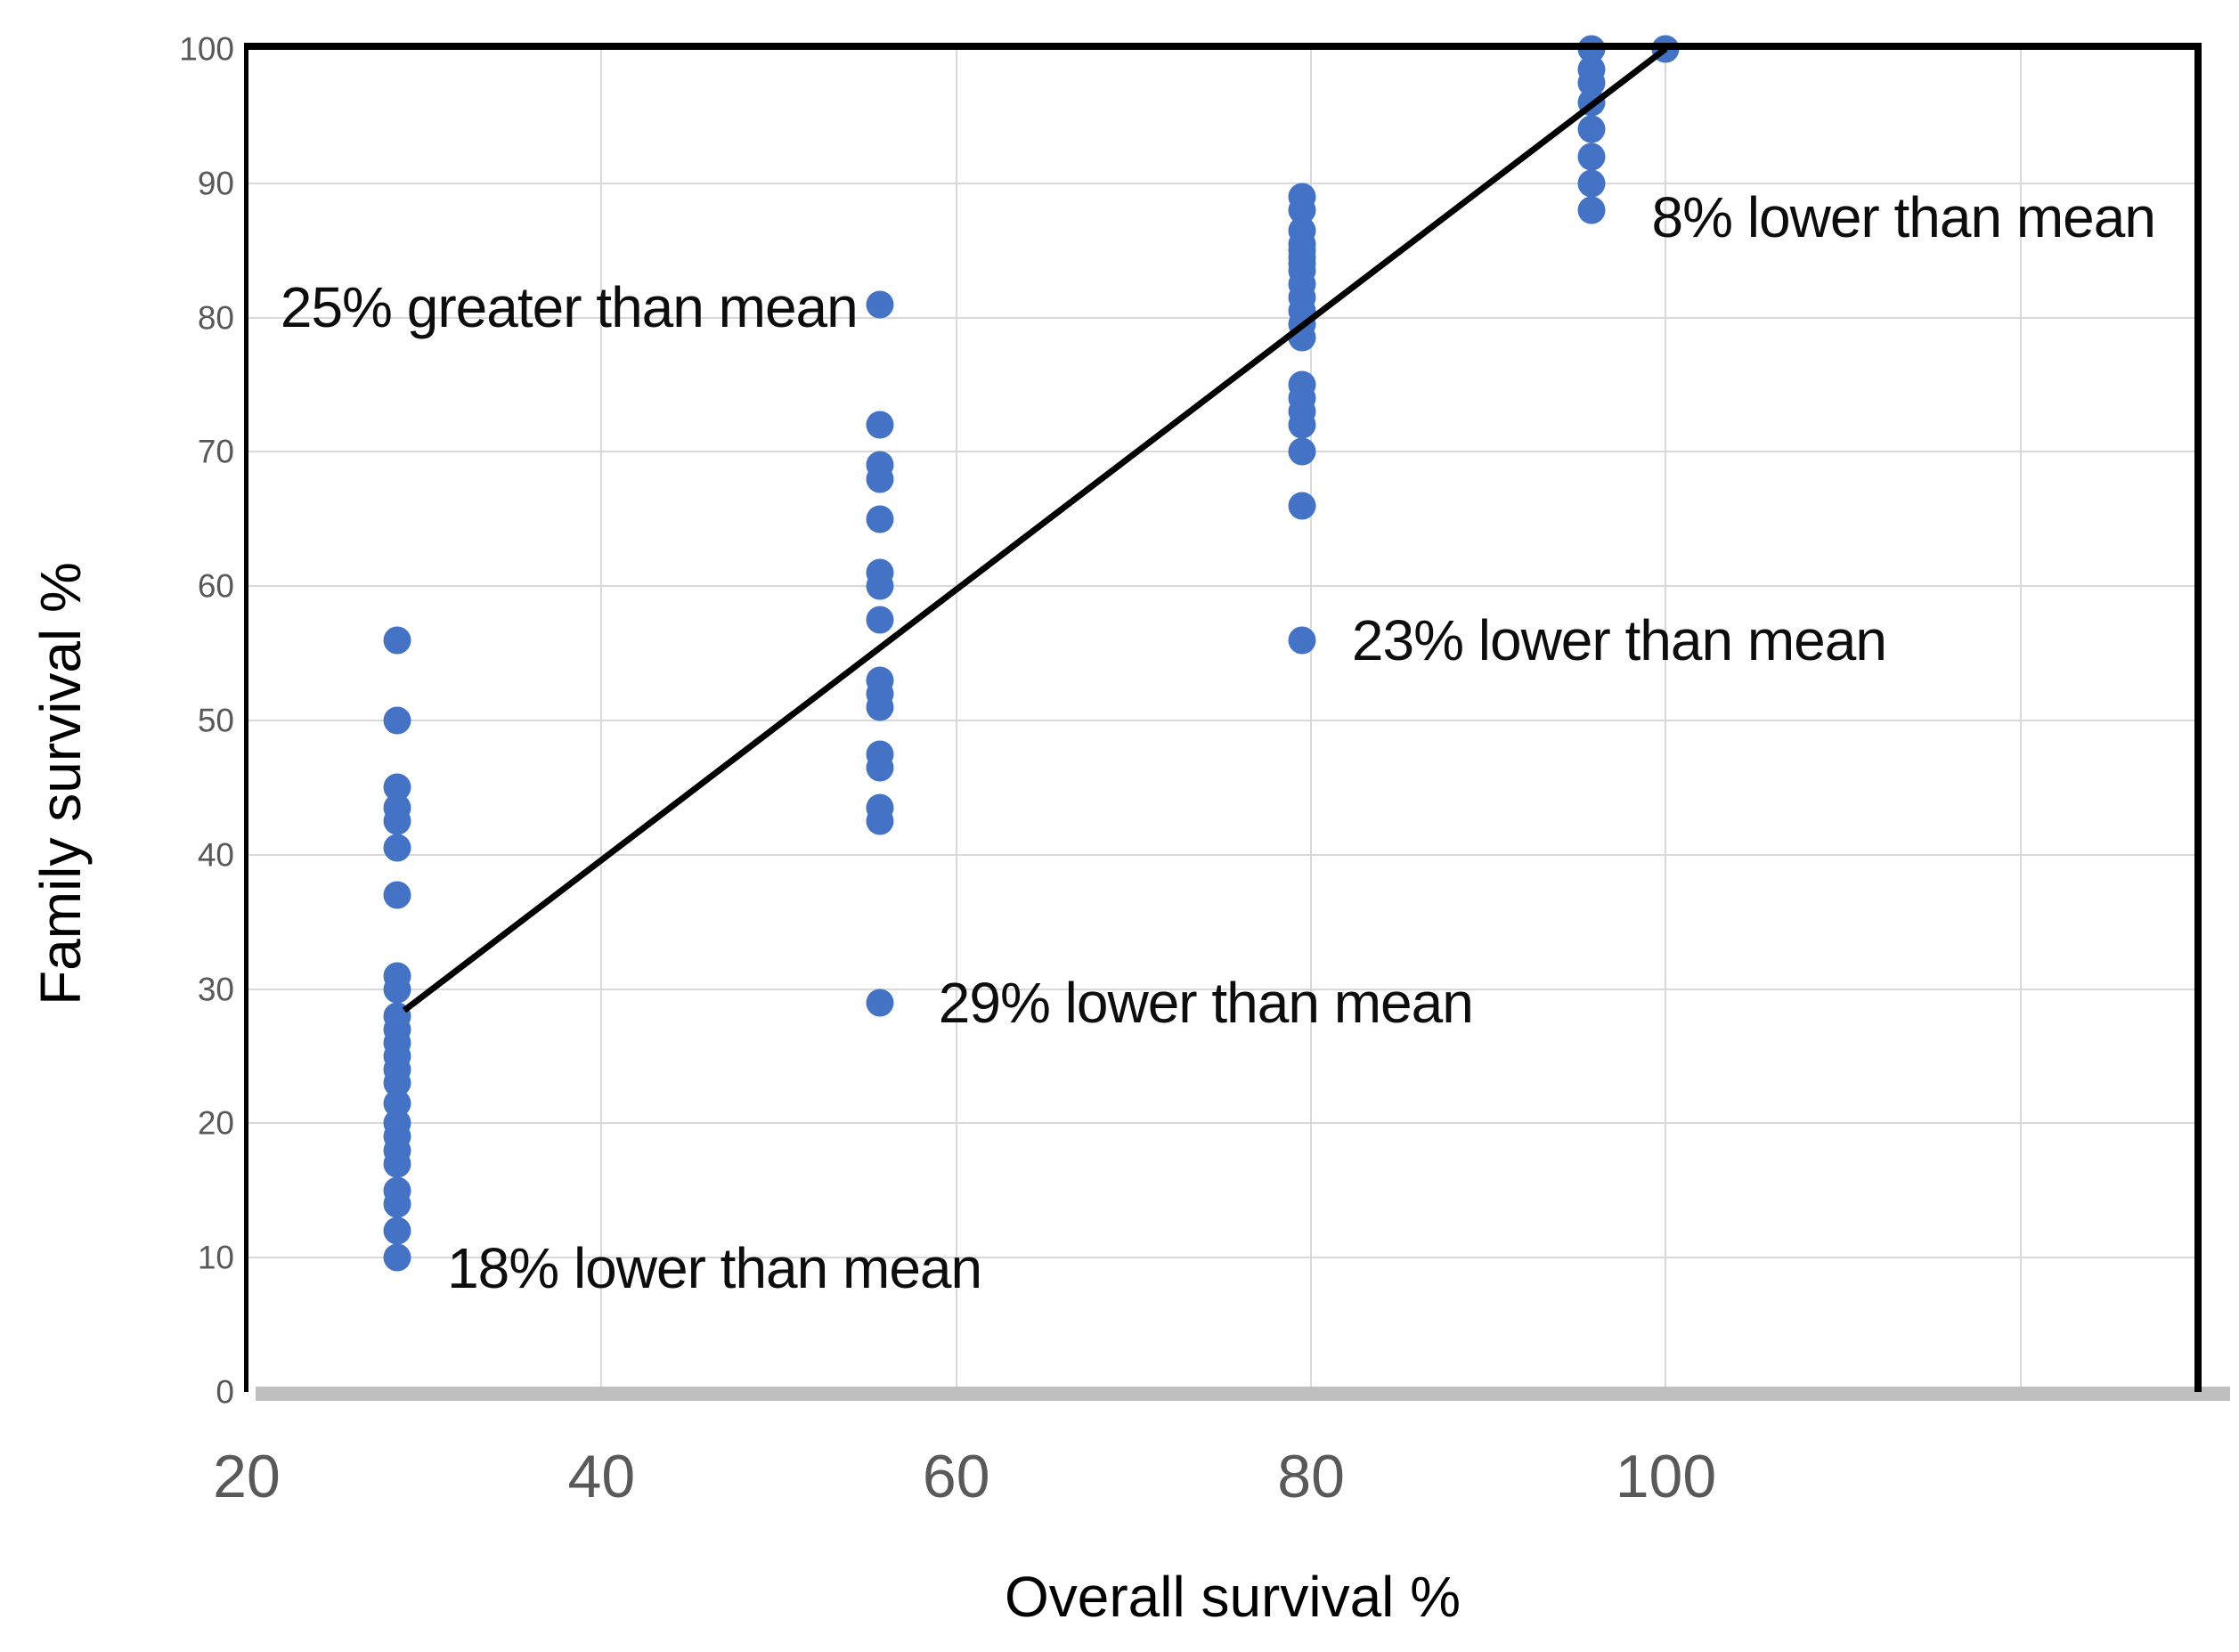 The height and width of the screenshot is (1652, 2239). I want to click on axis-shadow, so click(1243, 1394).